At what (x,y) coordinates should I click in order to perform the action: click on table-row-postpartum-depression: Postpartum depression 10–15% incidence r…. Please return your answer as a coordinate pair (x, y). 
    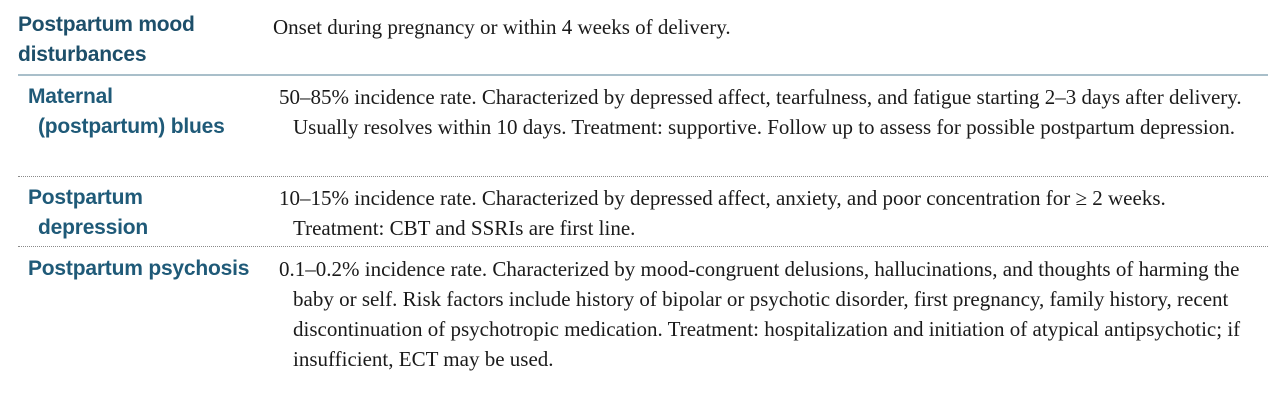
    Looking at the image, I should click on (635, 213).